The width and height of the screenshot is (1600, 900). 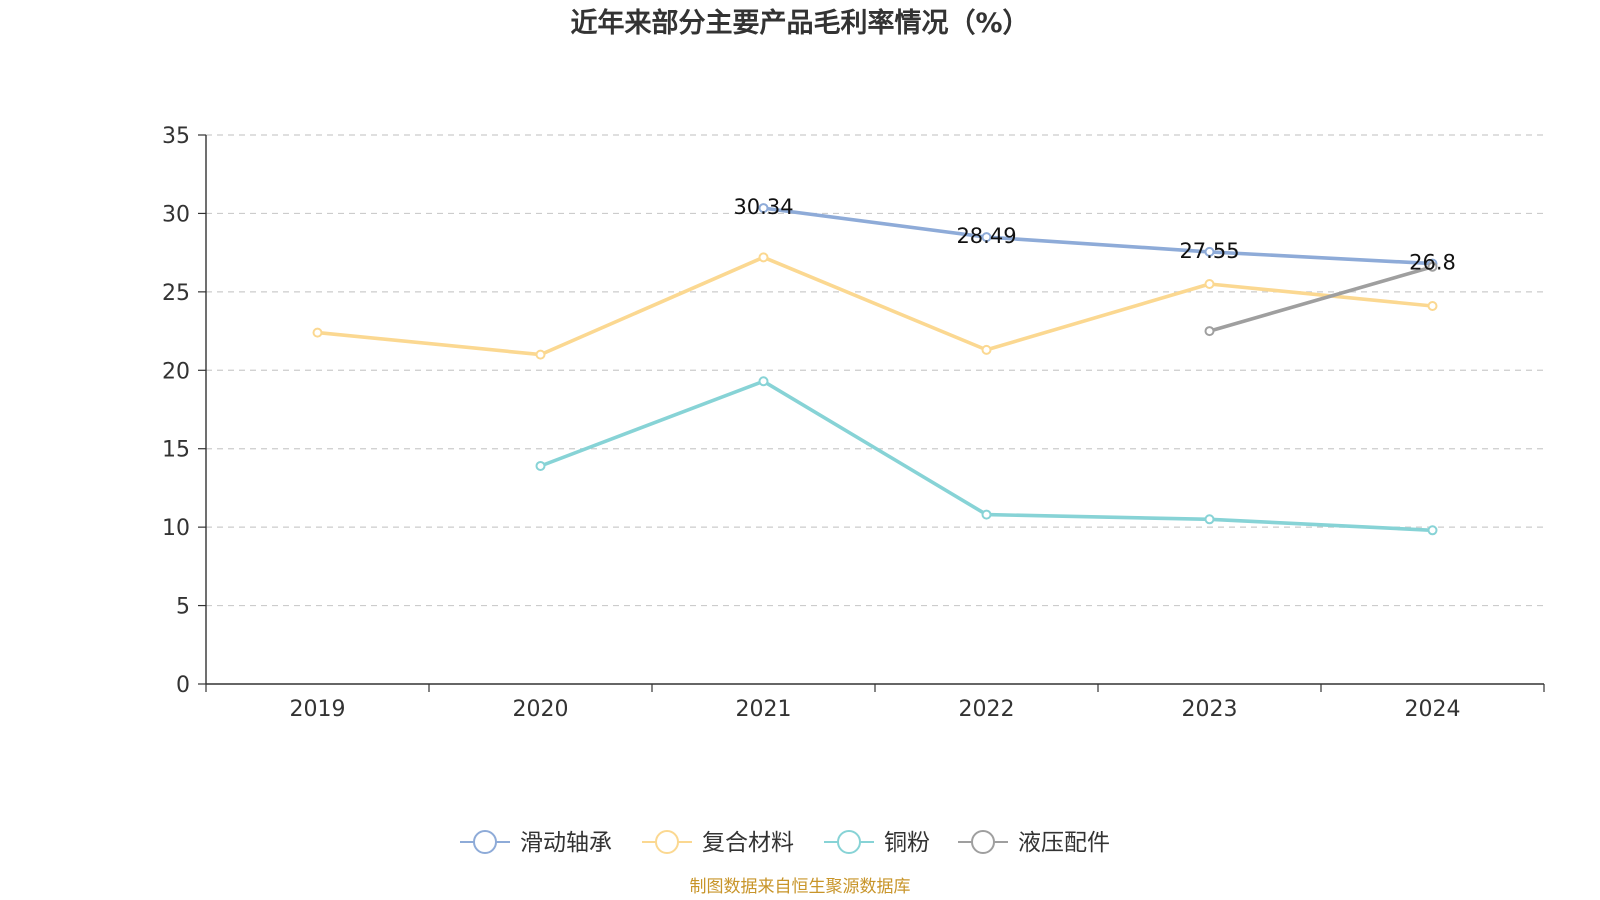 I want to click on legend: 滑动轴承 复合材料 铜粉 液压配件, so click(x=785, y=843).